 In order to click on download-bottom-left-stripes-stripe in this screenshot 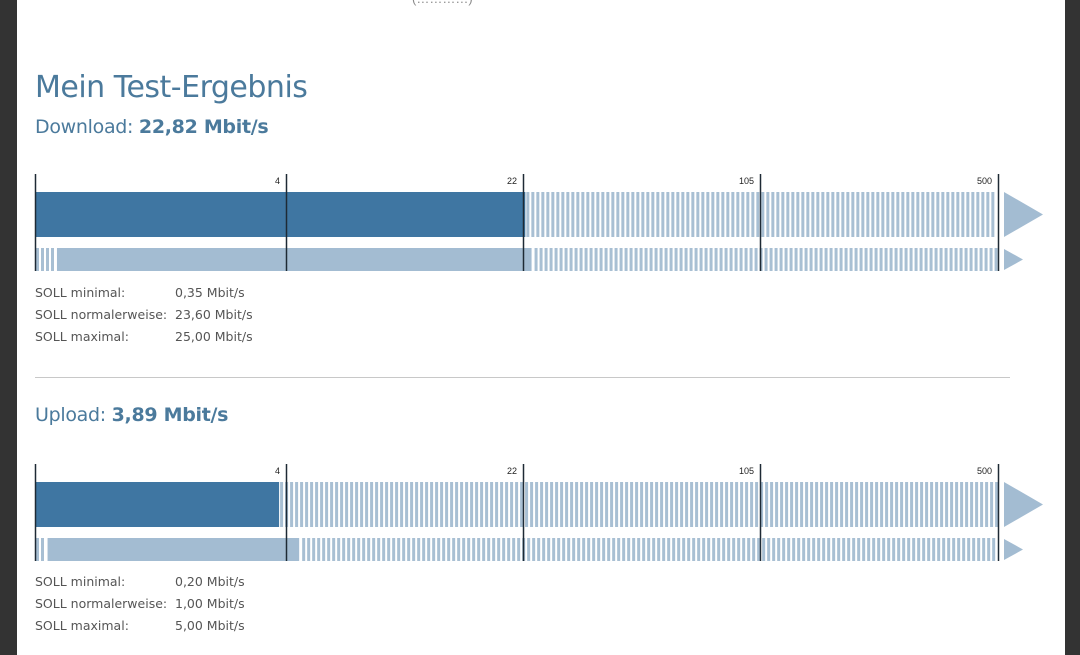, I will do `click(52, 259)`.